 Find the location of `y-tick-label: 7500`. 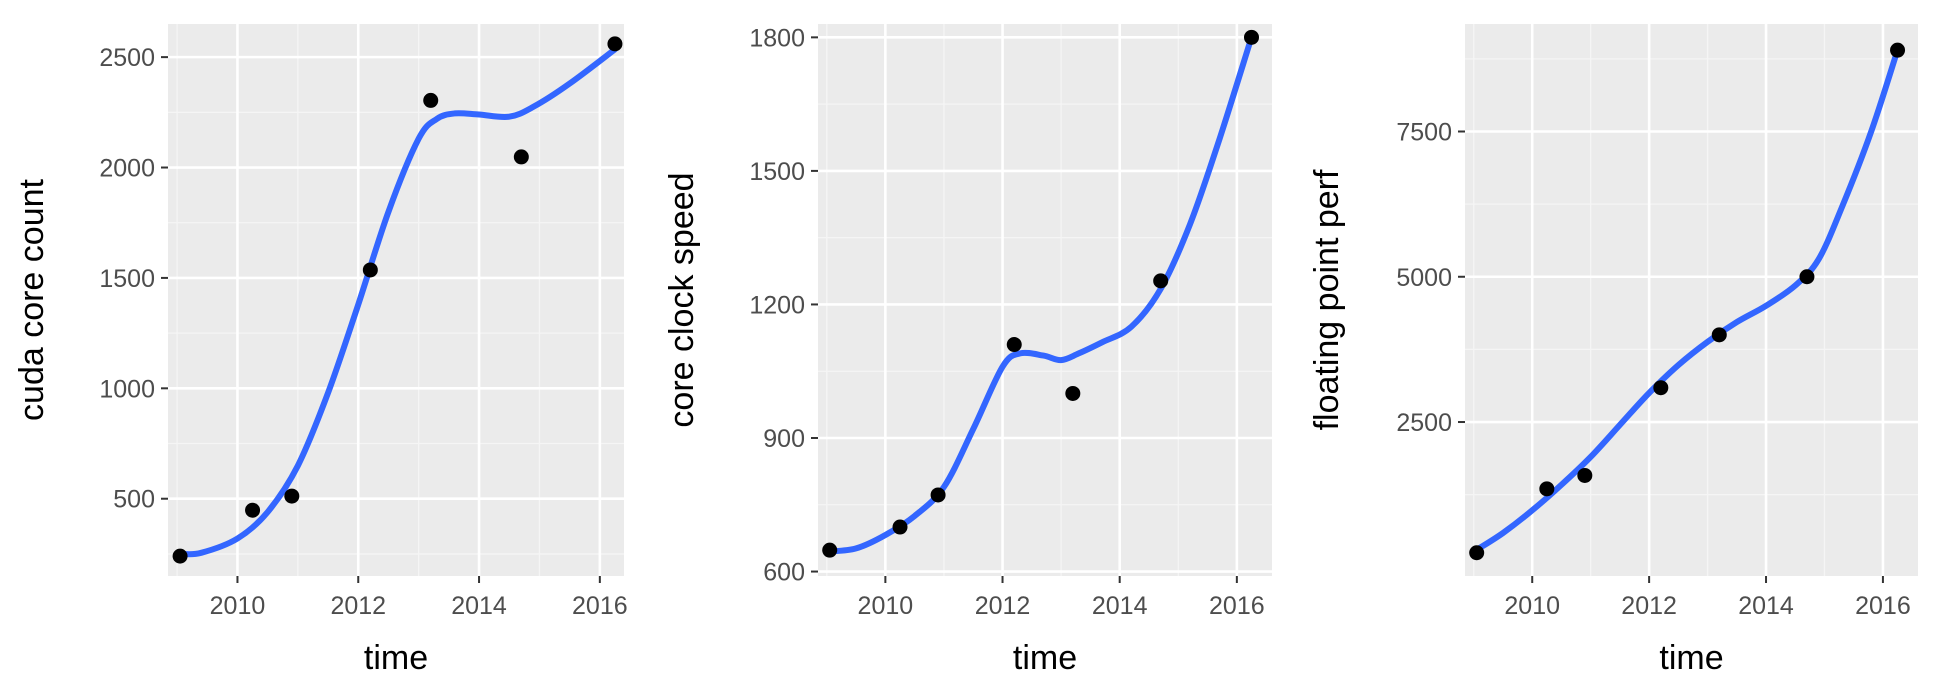

y-tick-label: 7500 is located at coordinates (1424, 132).